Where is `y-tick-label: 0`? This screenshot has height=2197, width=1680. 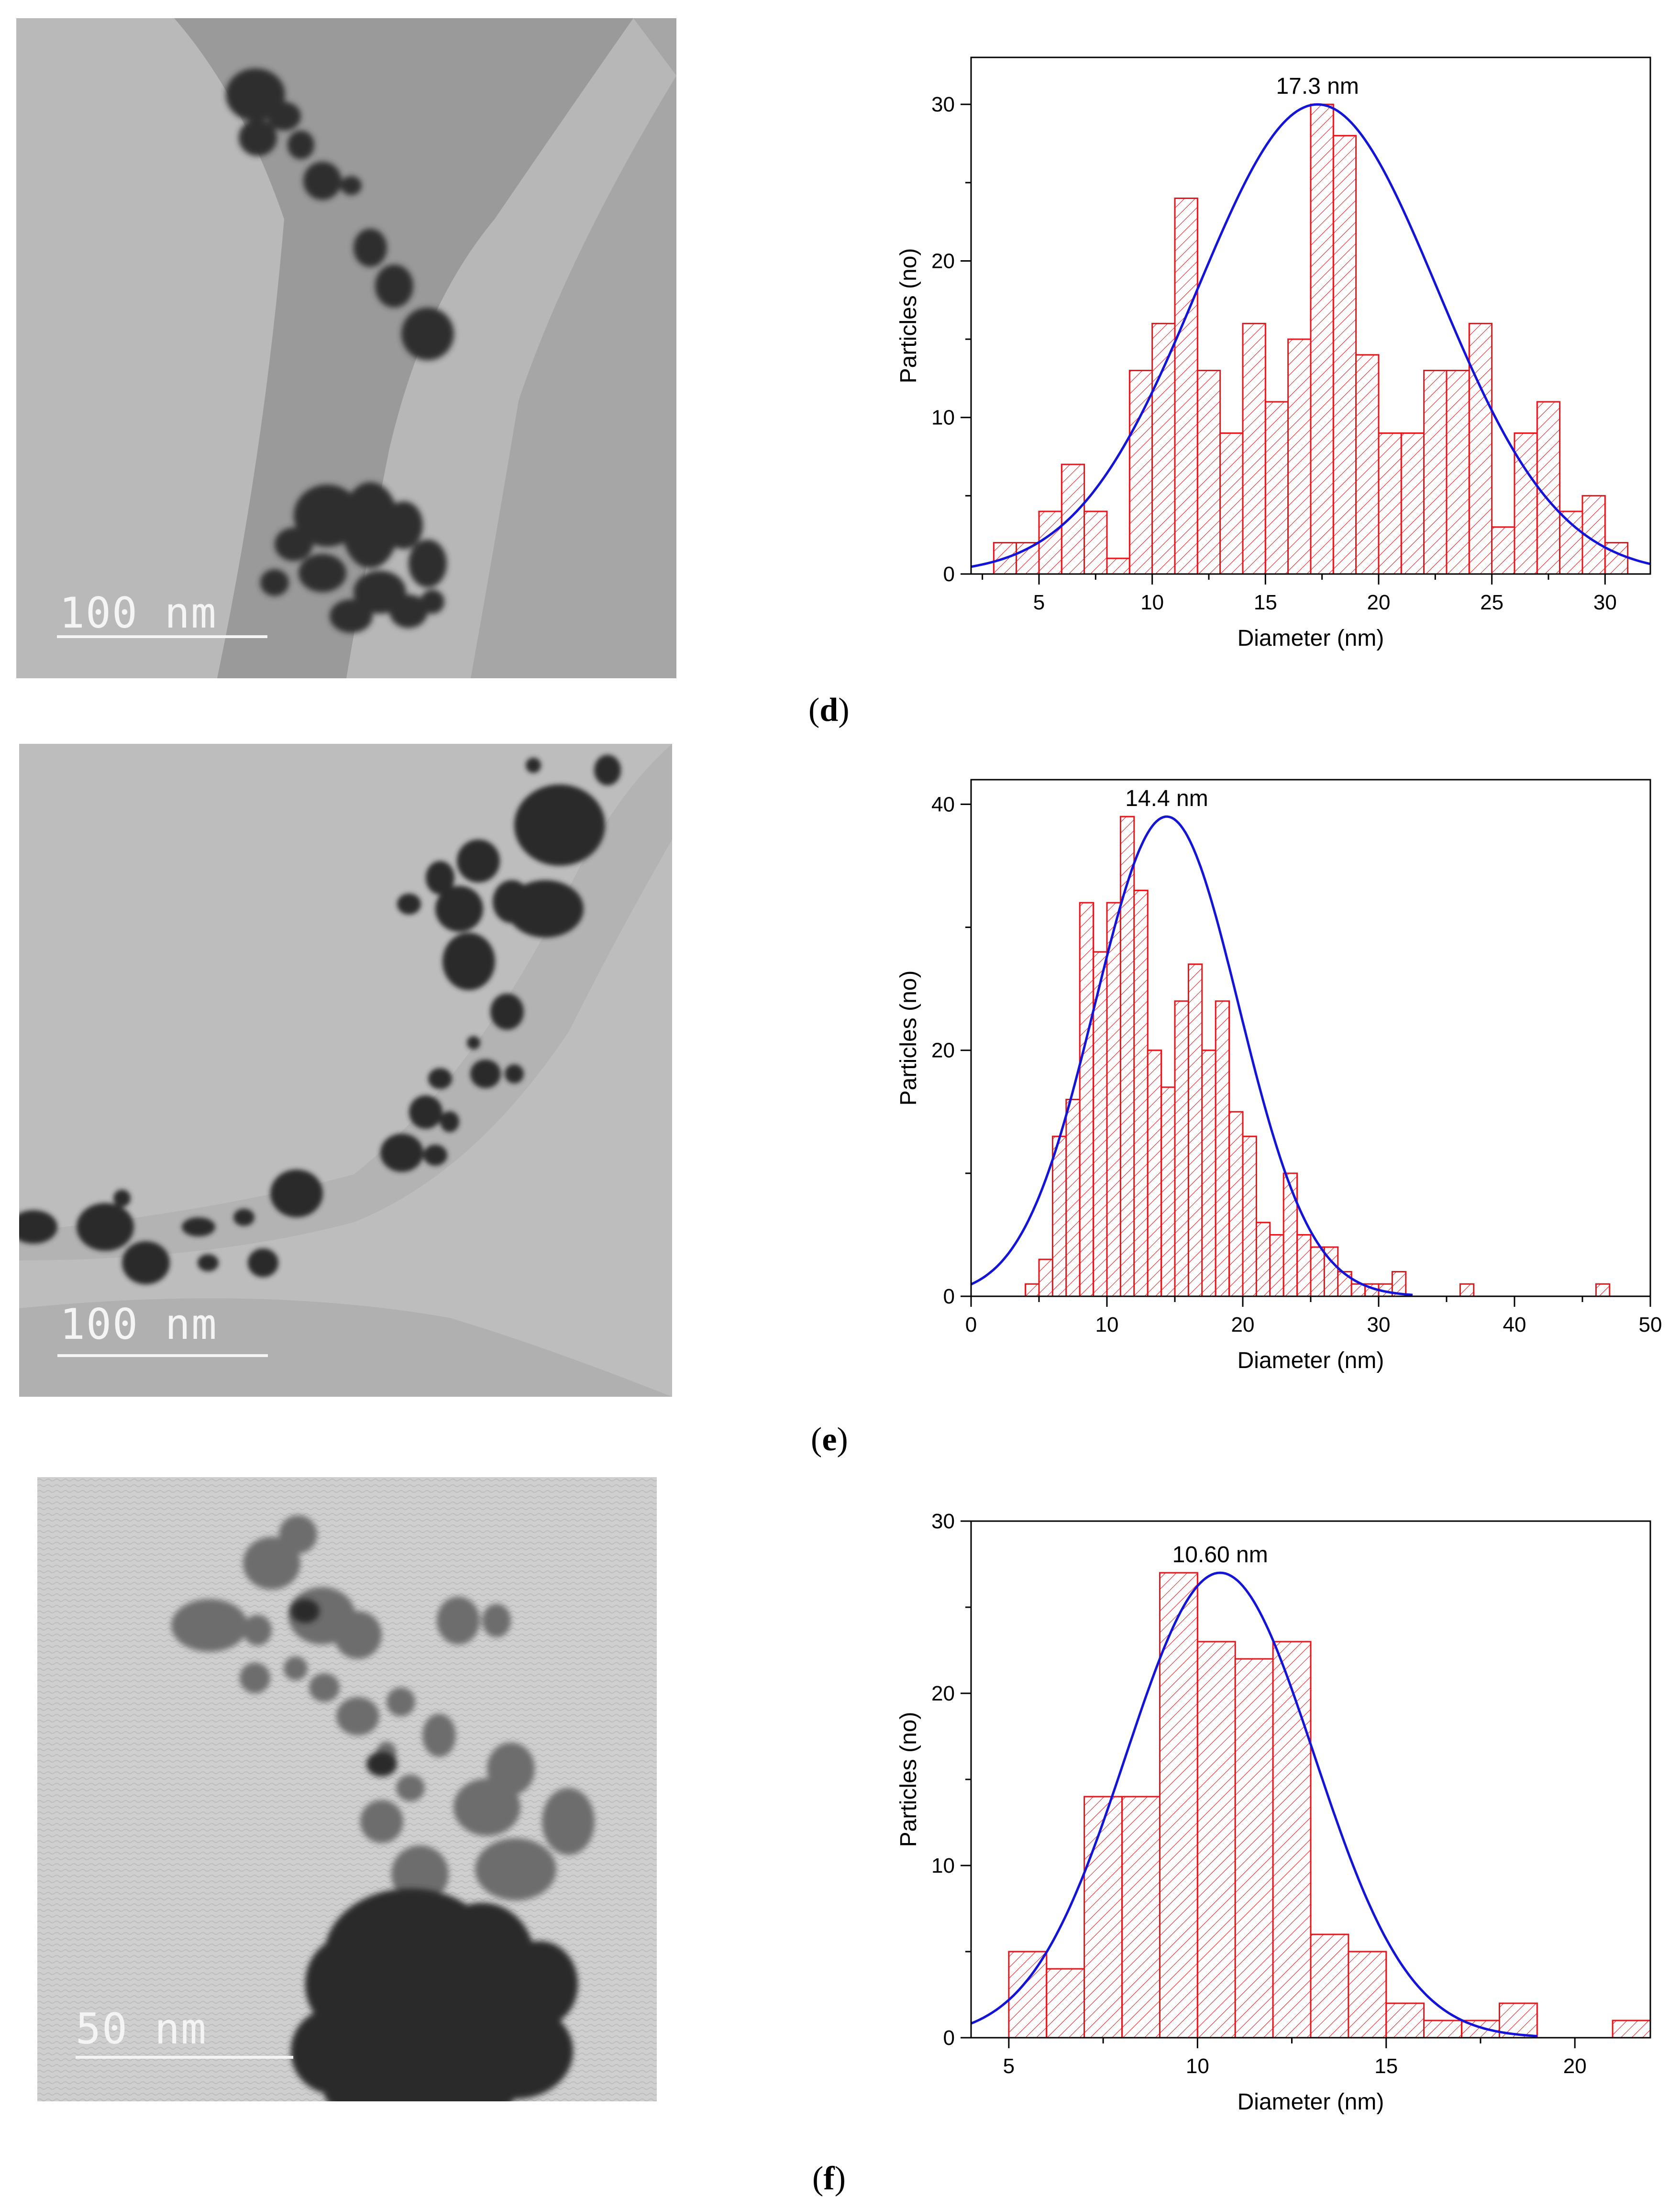 y-tick-label: 0 is located at coordinates (949, 2038).